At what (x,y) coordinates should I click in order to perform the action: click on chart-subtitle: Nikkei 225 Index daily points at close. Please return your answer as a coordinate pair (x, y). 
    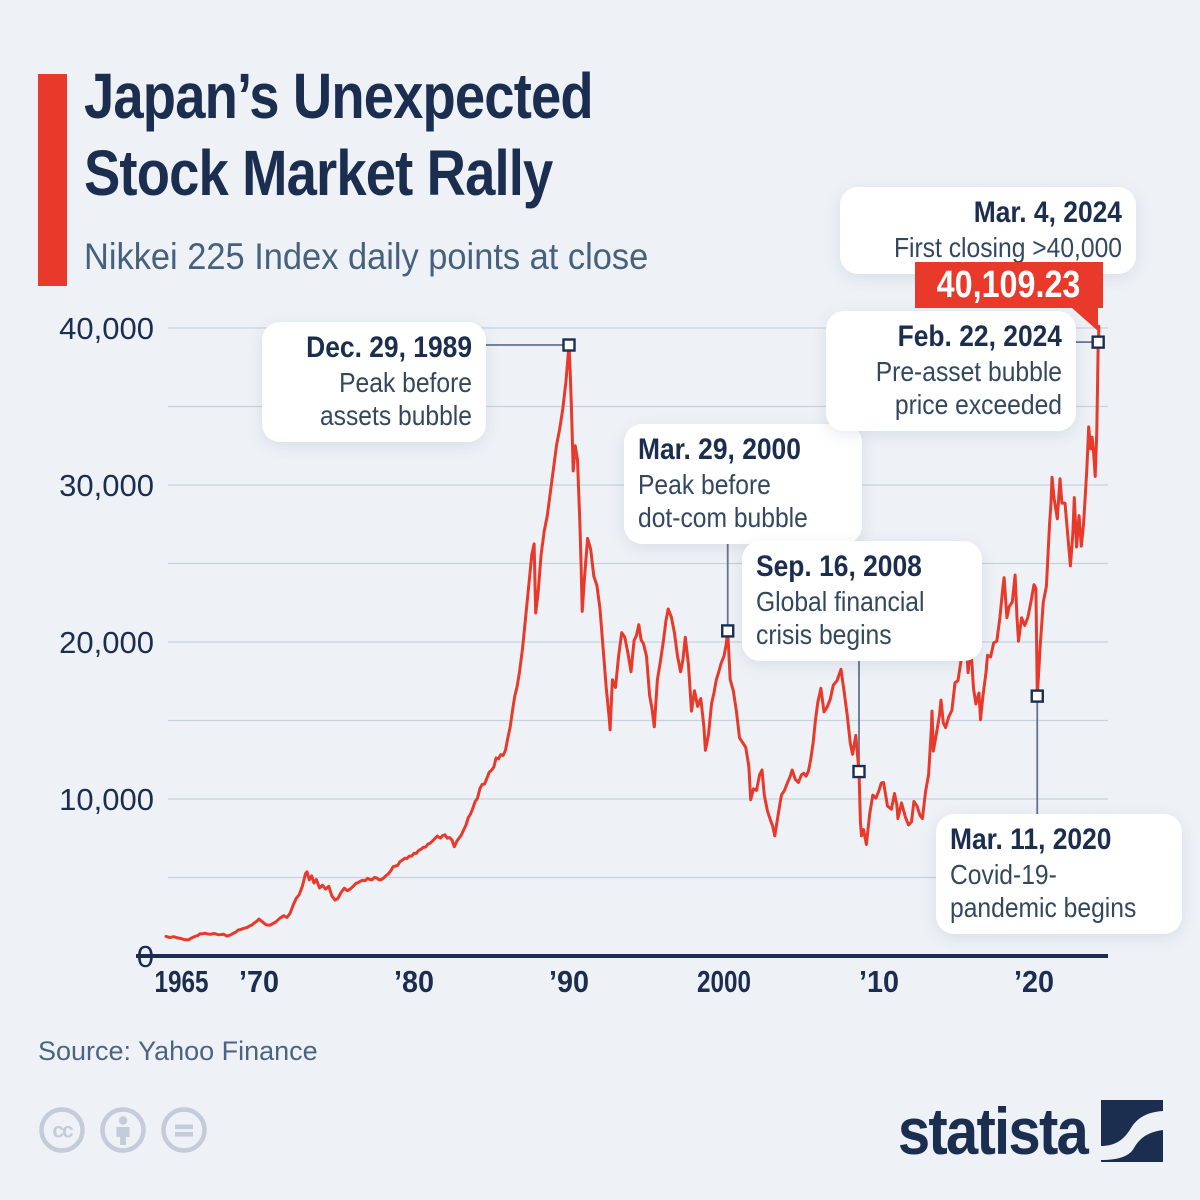
    Looking at the image, I should click on (366, 256).